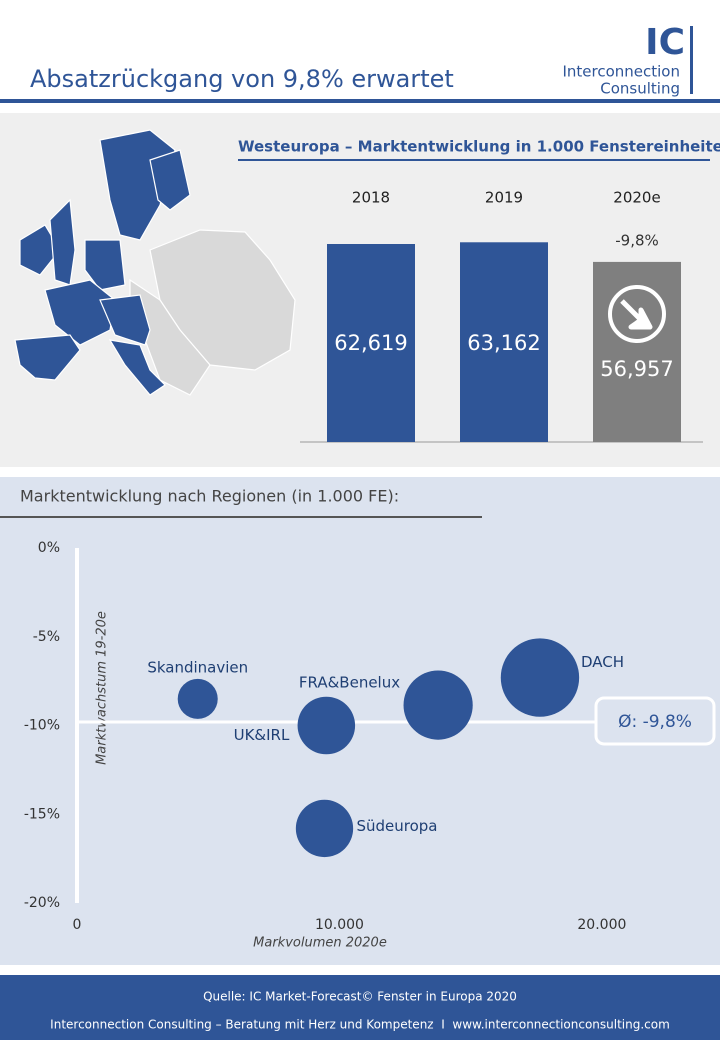 The image size is (720, 1040). What do you see at coordinates (42, 814) in the screenshot?
I see `y-tick-label: -15%` at bounding box center [42, 814].